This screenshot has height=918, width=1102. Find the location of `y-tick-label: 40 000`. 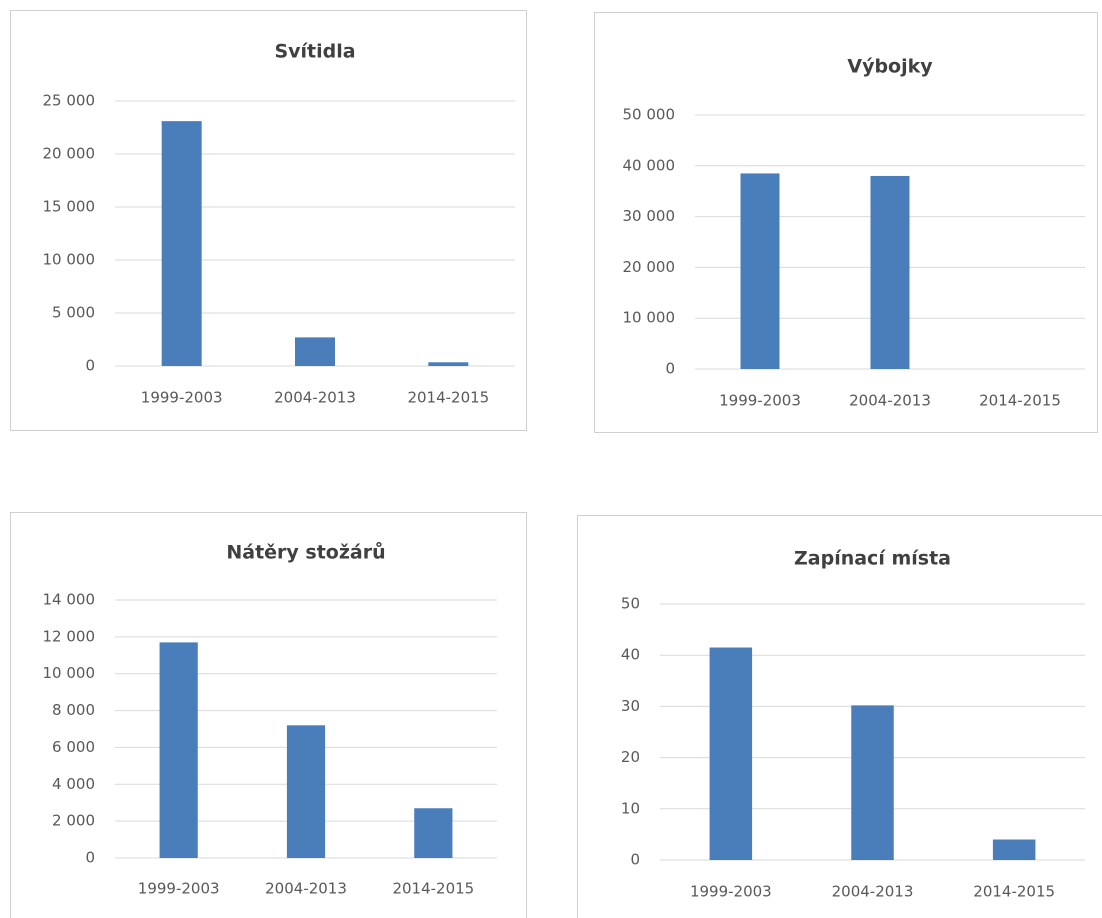

y-tick-label: 40 000 is located at coordinates (649, 165).